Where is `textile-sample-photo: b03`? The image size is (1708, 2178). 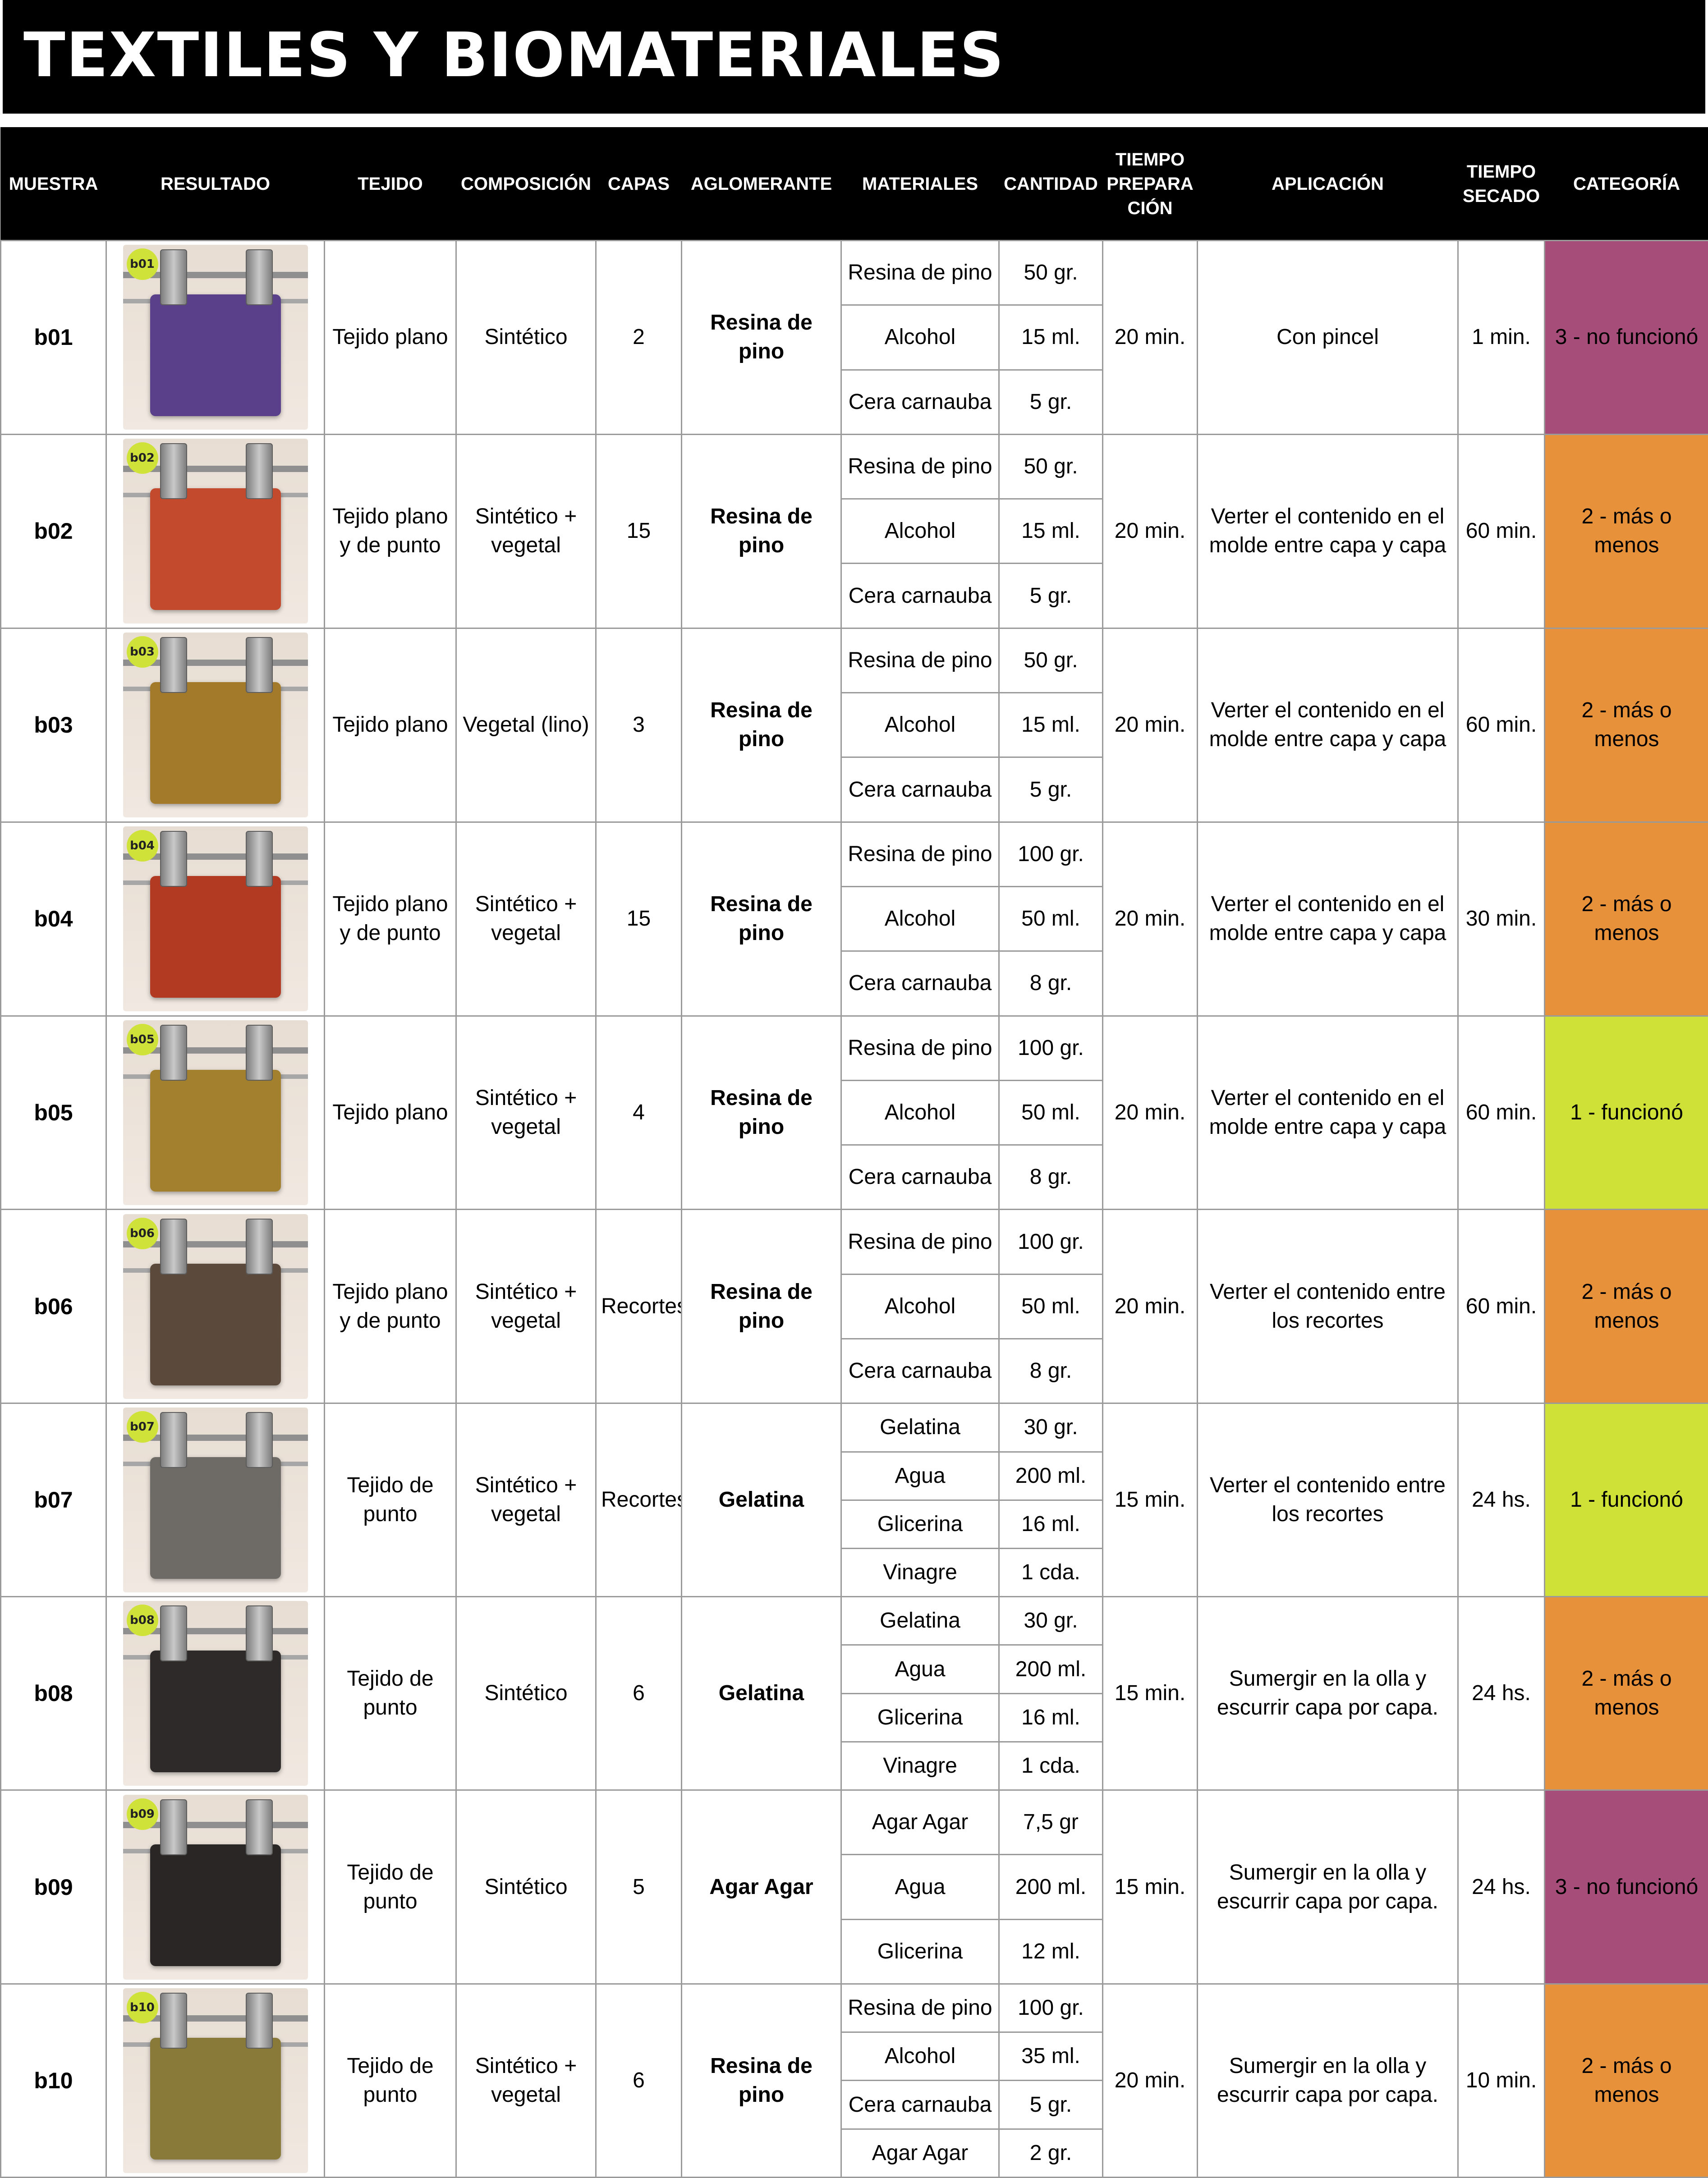
textile-sample-photo: b03 is located at coordinates (215, 725).